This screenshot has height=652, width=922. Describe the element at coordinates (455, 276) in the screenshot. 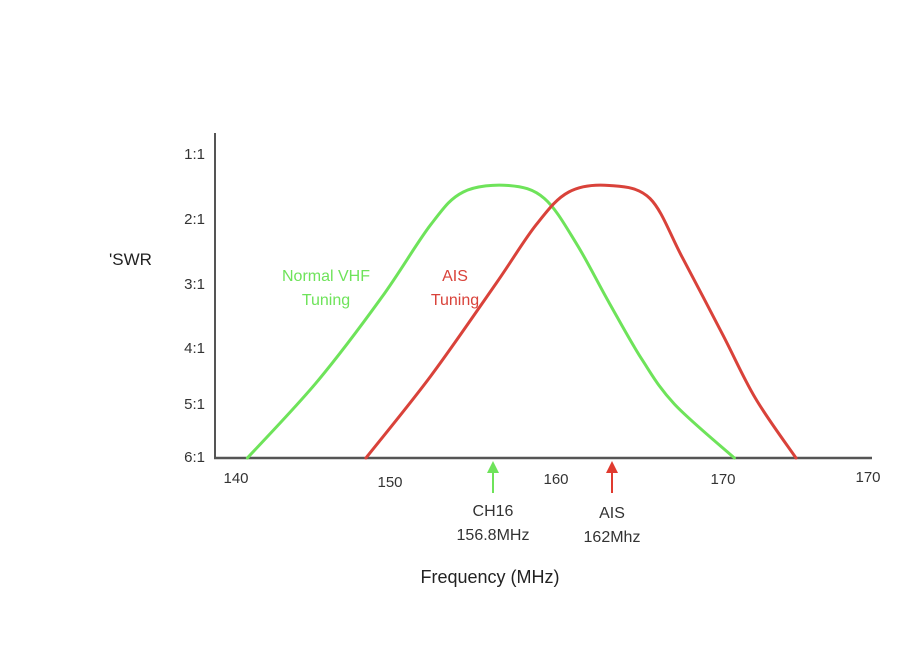

I see `series-label-line: AIS` at that location.